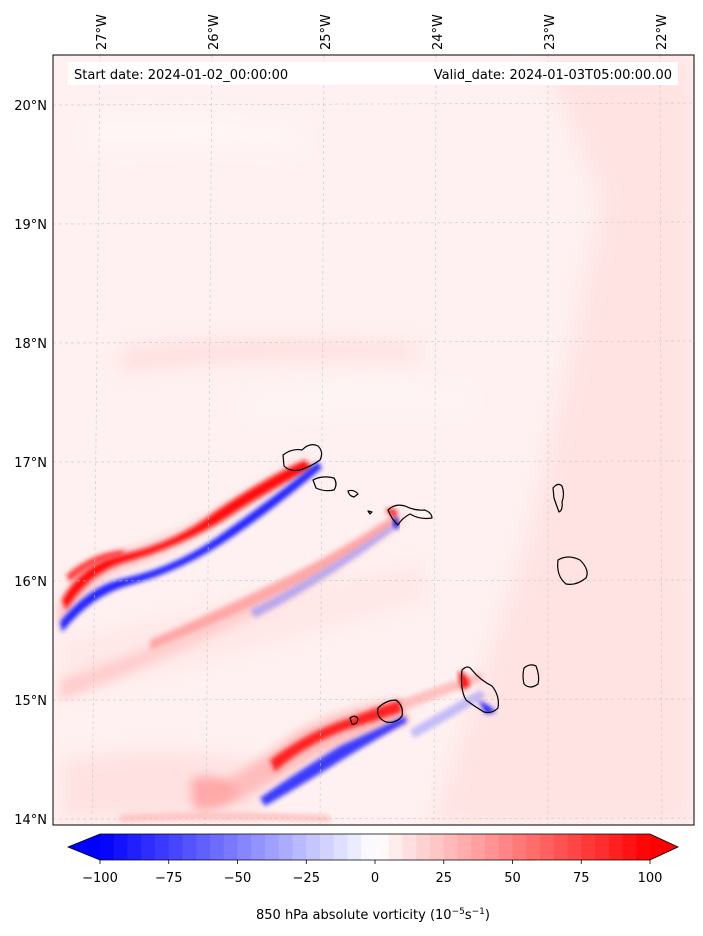 This screenshot has width=703, height=936. Describe the element at coordinates (553, 75) in the screenshot. I see `valid-date-label: Valid_date: 2024-01-03T05:00:00.00` at that location.